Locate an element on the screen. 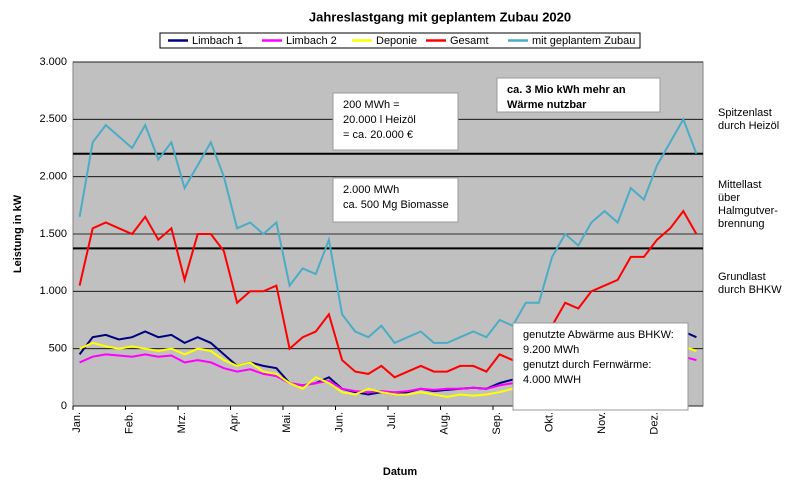 This screenshot has width=799, height=494. annotation-text: Wärme nutzbar is located at coordinates (547, 105).